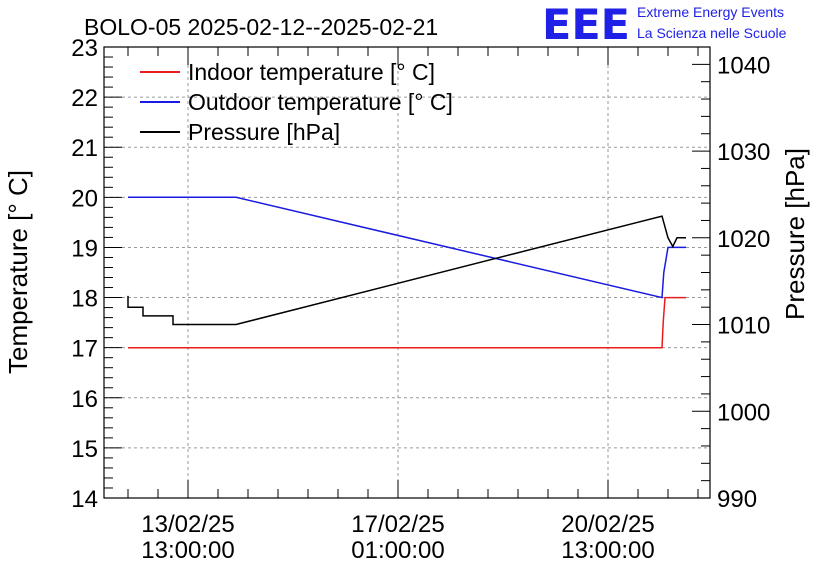  I want to click on y-left-tick-label: 20, so click(84, 198).